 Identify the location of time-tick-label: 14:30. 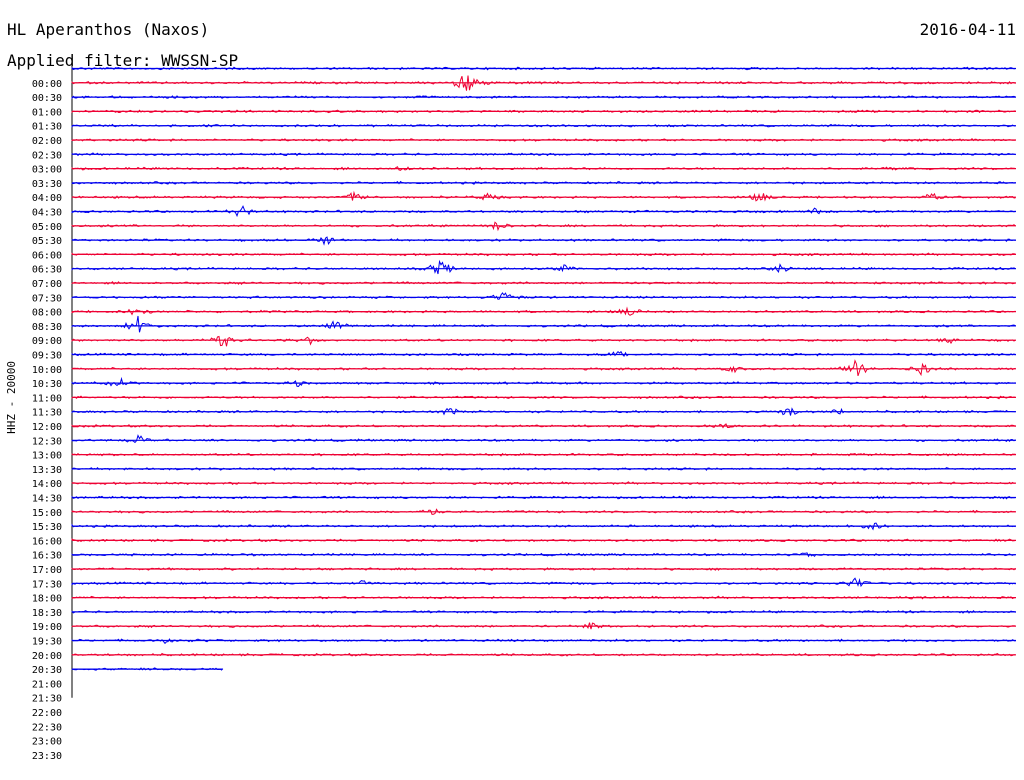
(47, 499).